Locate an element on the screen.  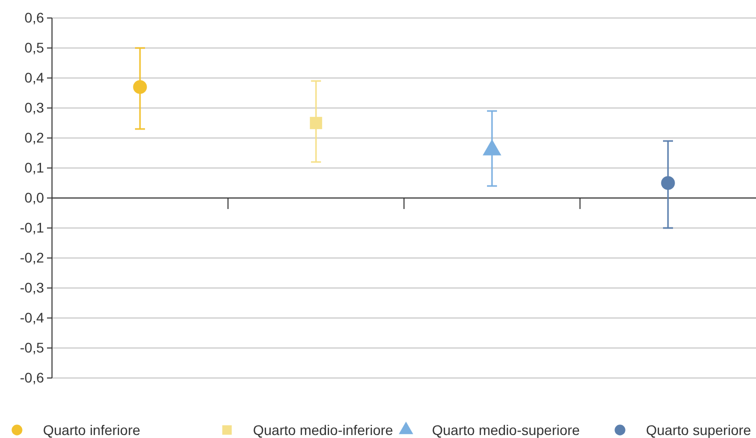
y-tick-label: 0,1 is located at coordinates (34, 167).